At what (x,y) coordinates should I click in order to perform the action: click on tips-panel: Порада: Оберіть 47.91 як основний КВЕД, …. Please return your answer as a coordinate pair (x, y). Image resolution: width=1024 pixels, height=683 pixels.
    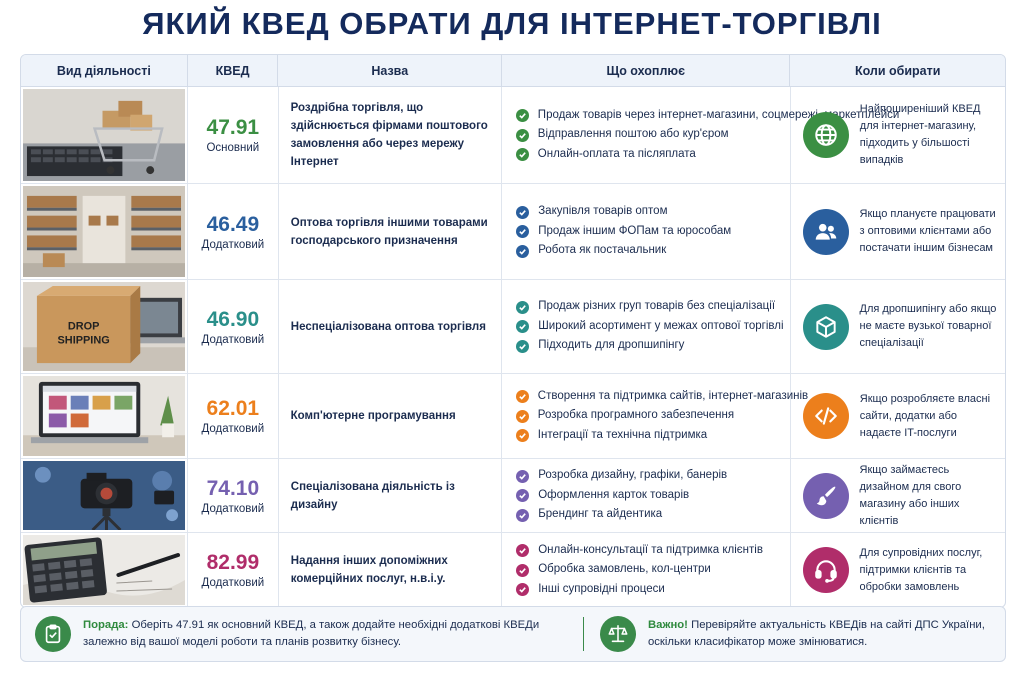
    Looking at the image, I should click on (513, 634).